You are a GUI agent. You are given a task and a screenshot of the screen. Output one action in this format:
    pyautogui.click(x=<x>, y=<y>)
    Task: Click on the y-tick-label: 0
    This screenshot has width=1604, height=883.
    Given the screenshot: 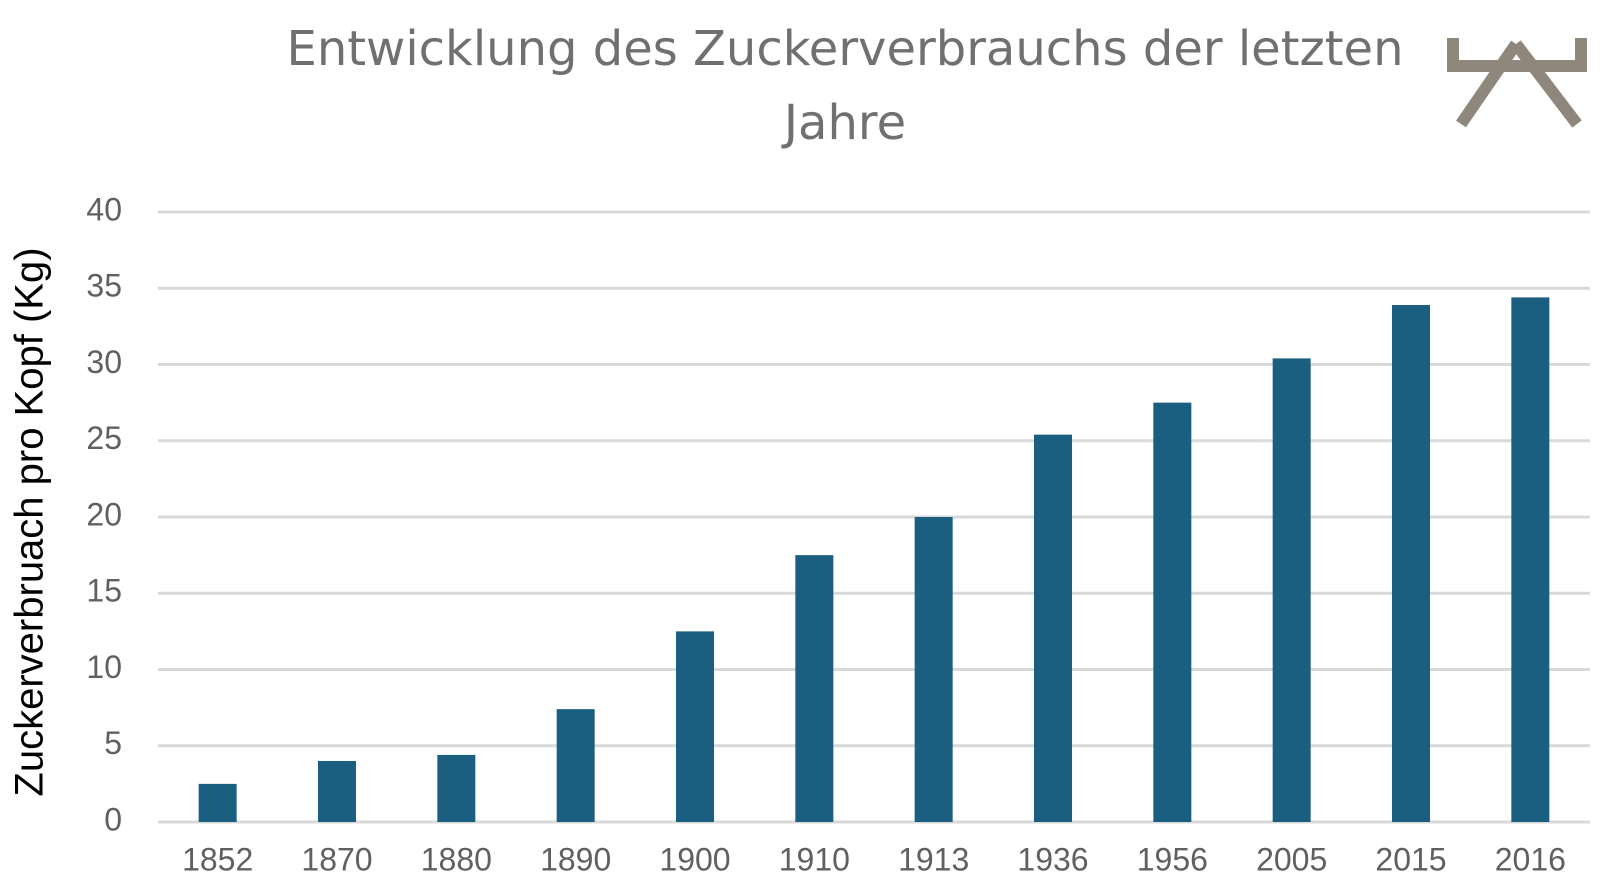 What is the action you would take?
    pyautogui.click(x=113, y=819)
    